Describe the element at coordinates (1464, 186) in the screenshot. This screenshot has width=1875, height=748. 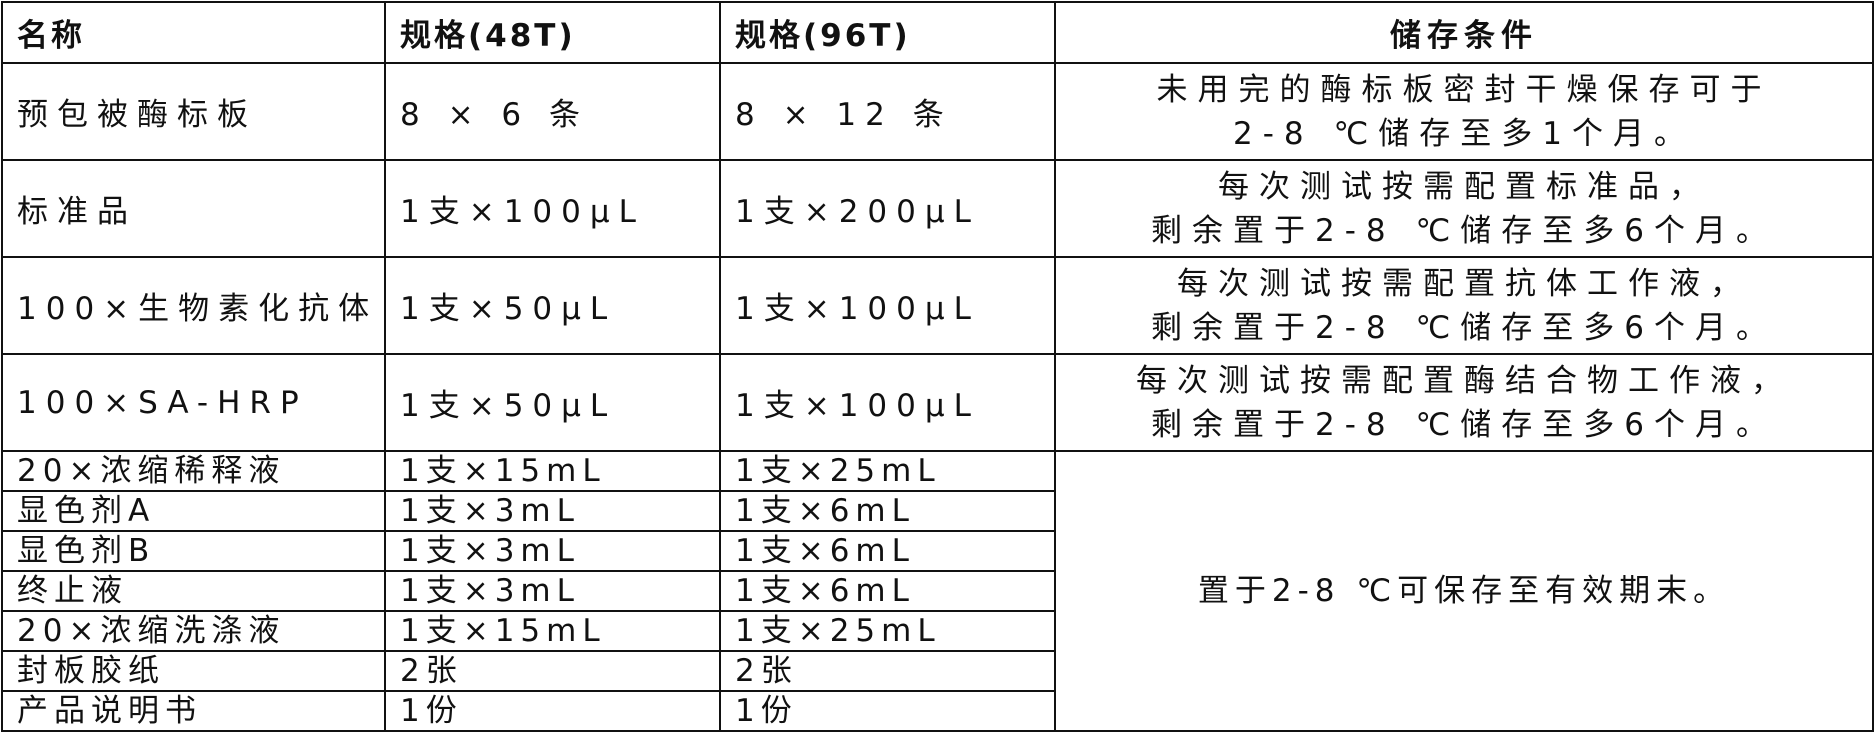
I see `storage-line: 每次测试按需配置标准品，` at that location.